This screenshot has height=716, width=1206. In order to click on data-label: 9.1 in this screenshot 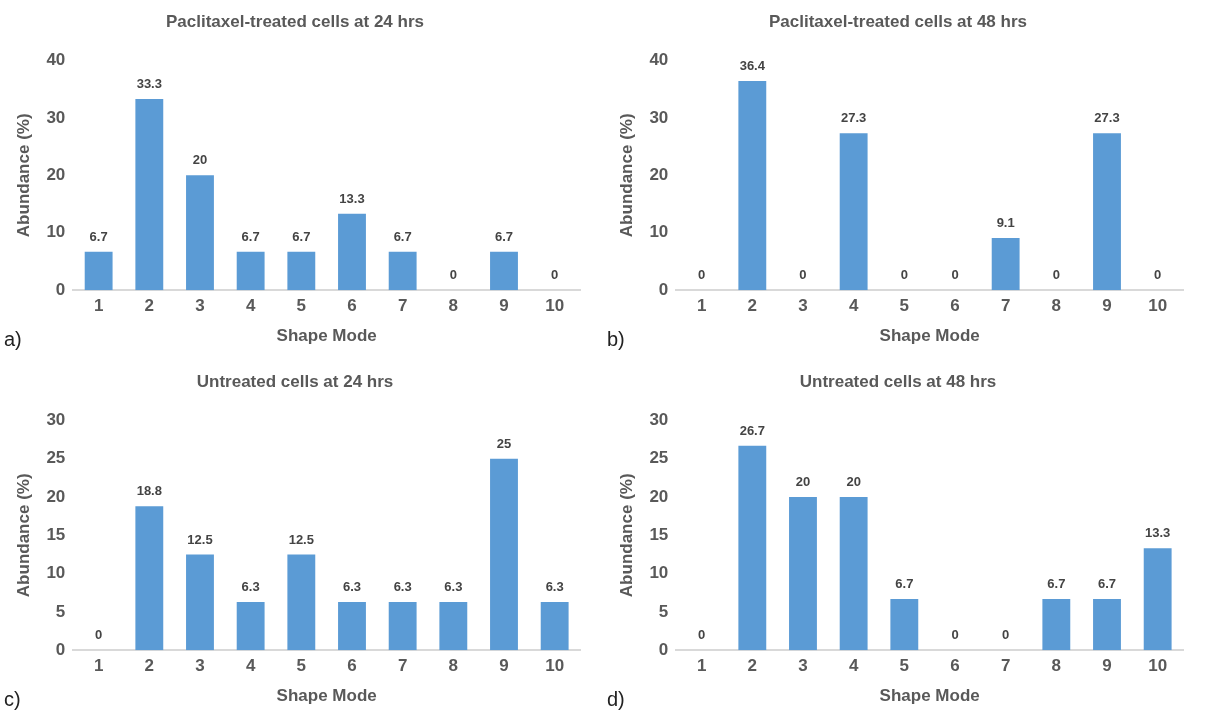, I will do `click(1005, 222)`.